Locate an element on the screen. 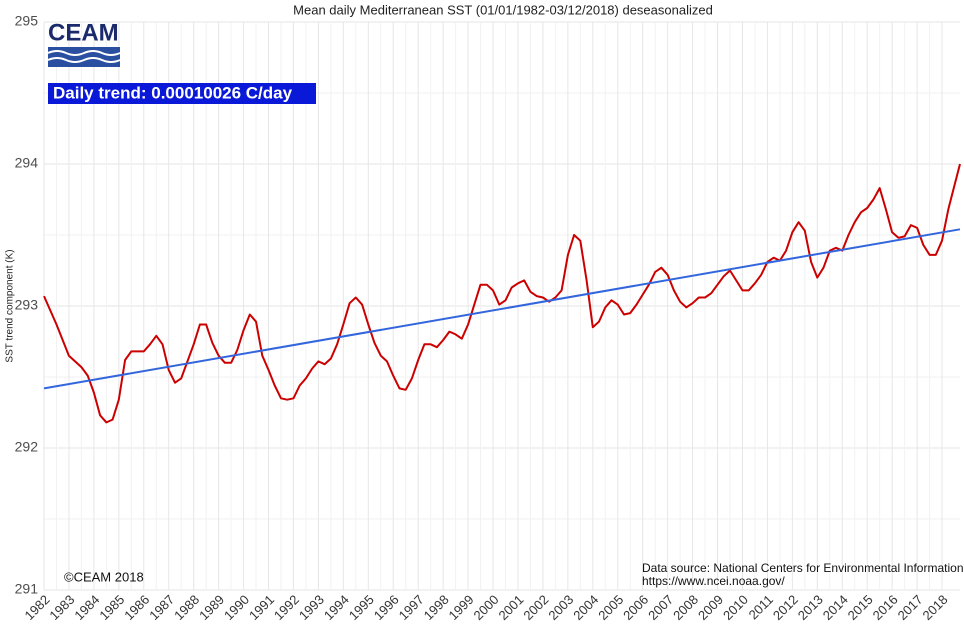 Image resolution: width=964 pixels, height=643 pixels. x-tick-label: 1994 is located at coordinates (336, 607).